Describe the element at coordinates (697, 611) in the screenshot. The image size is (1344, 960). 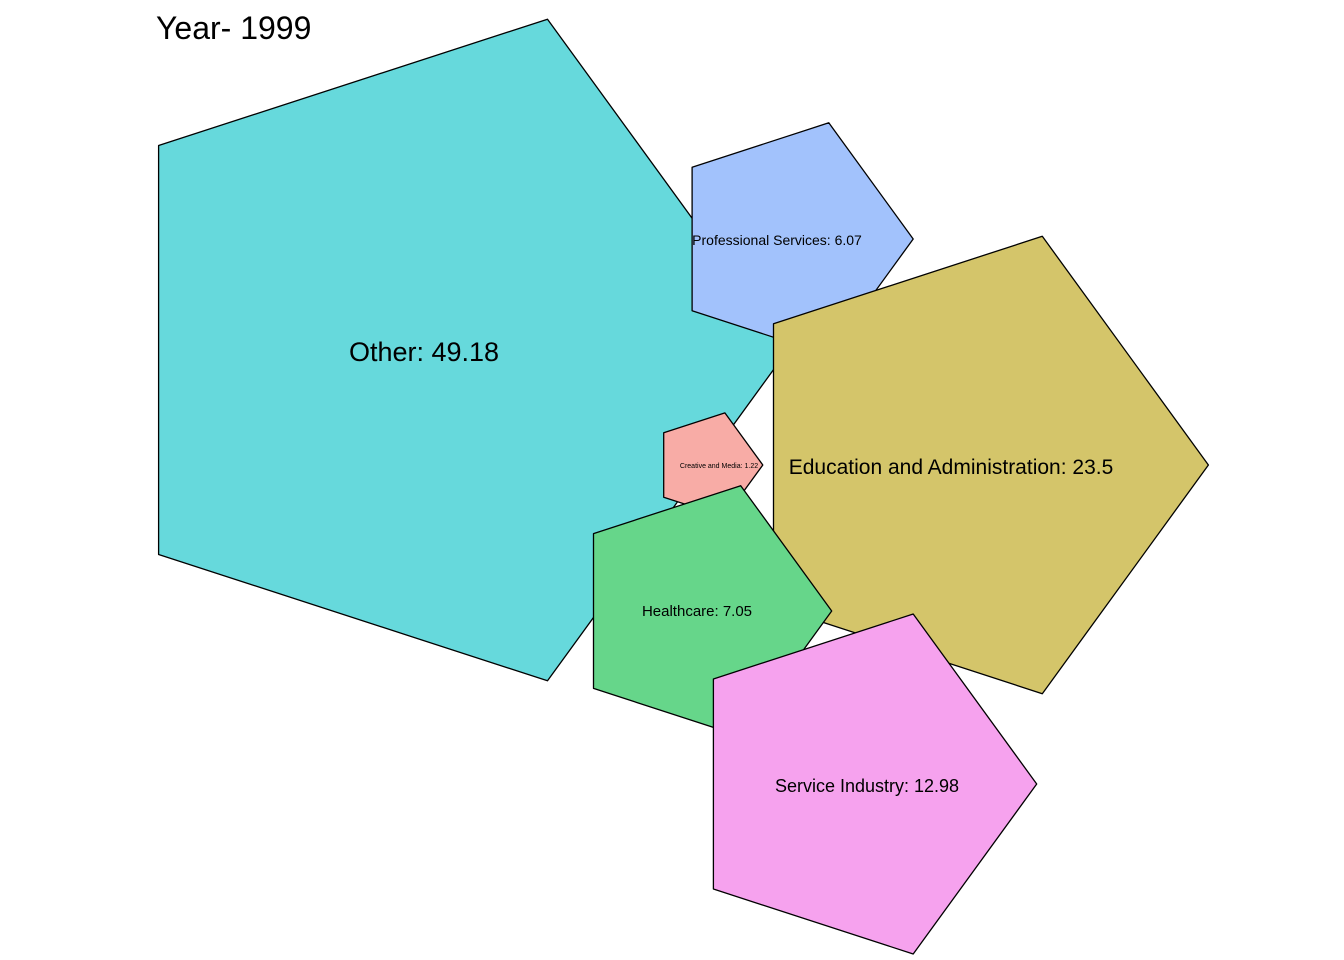
I see `label-healthcare: Healthcare: 7.05` at that location.